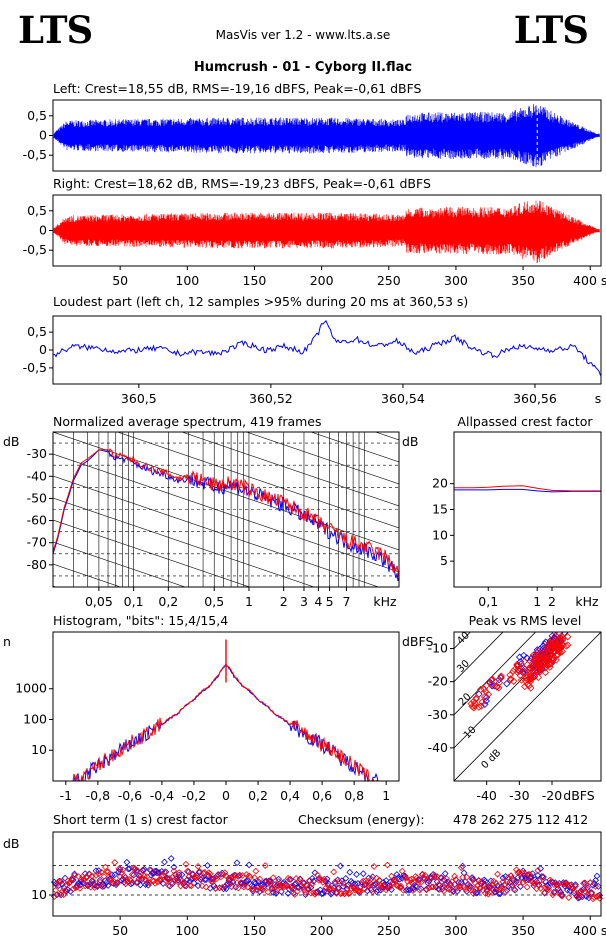 The height and width of the screenshot is (946, 606). What do you see at coordinates (440, 534) in the screenshot?
I see `allpass-ytick-label: 10` at bounding box center [440, 534].